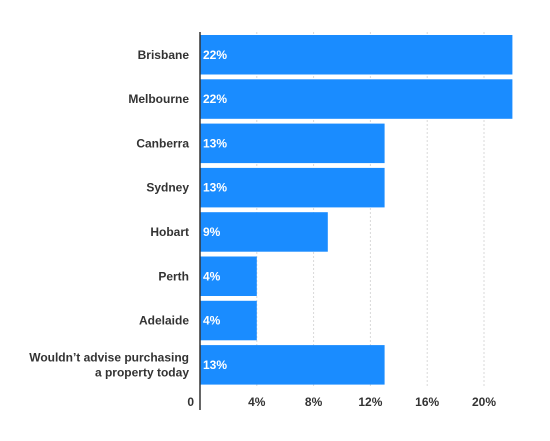 This screenshot has width=550, height=441. I want to click on category-label-line: Hobart, so click(169, 232).